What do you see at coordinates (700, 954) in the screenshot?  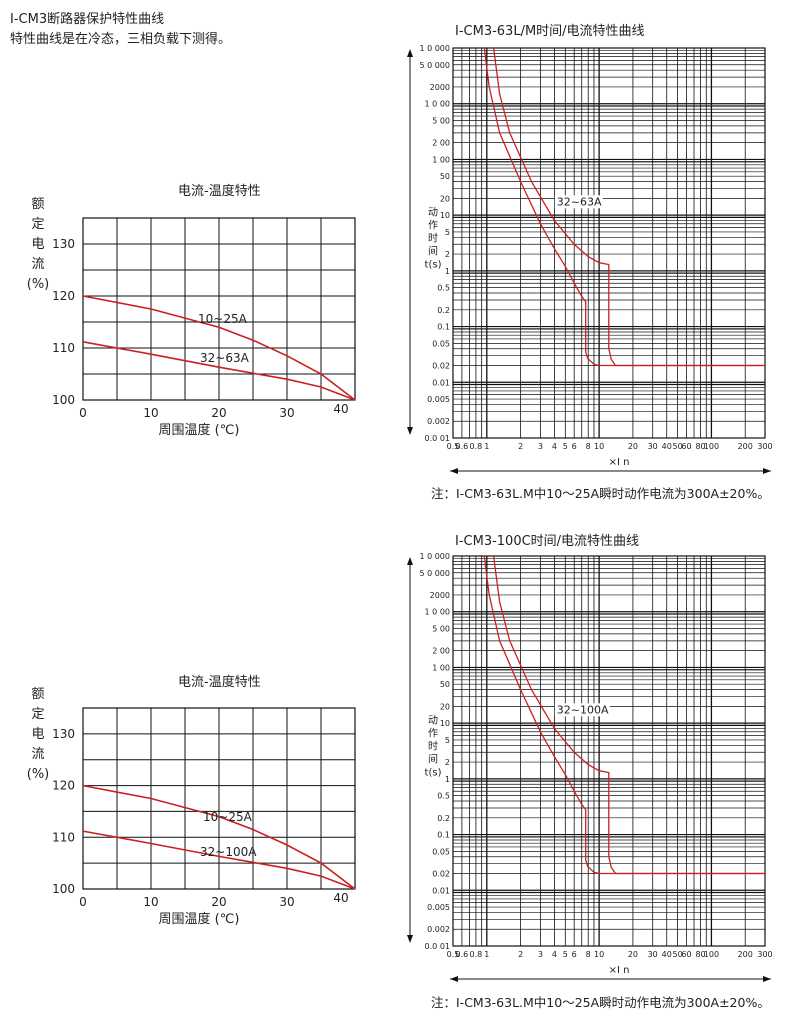 I see `x-tick-label: 80` at bounding box center [700, 954].